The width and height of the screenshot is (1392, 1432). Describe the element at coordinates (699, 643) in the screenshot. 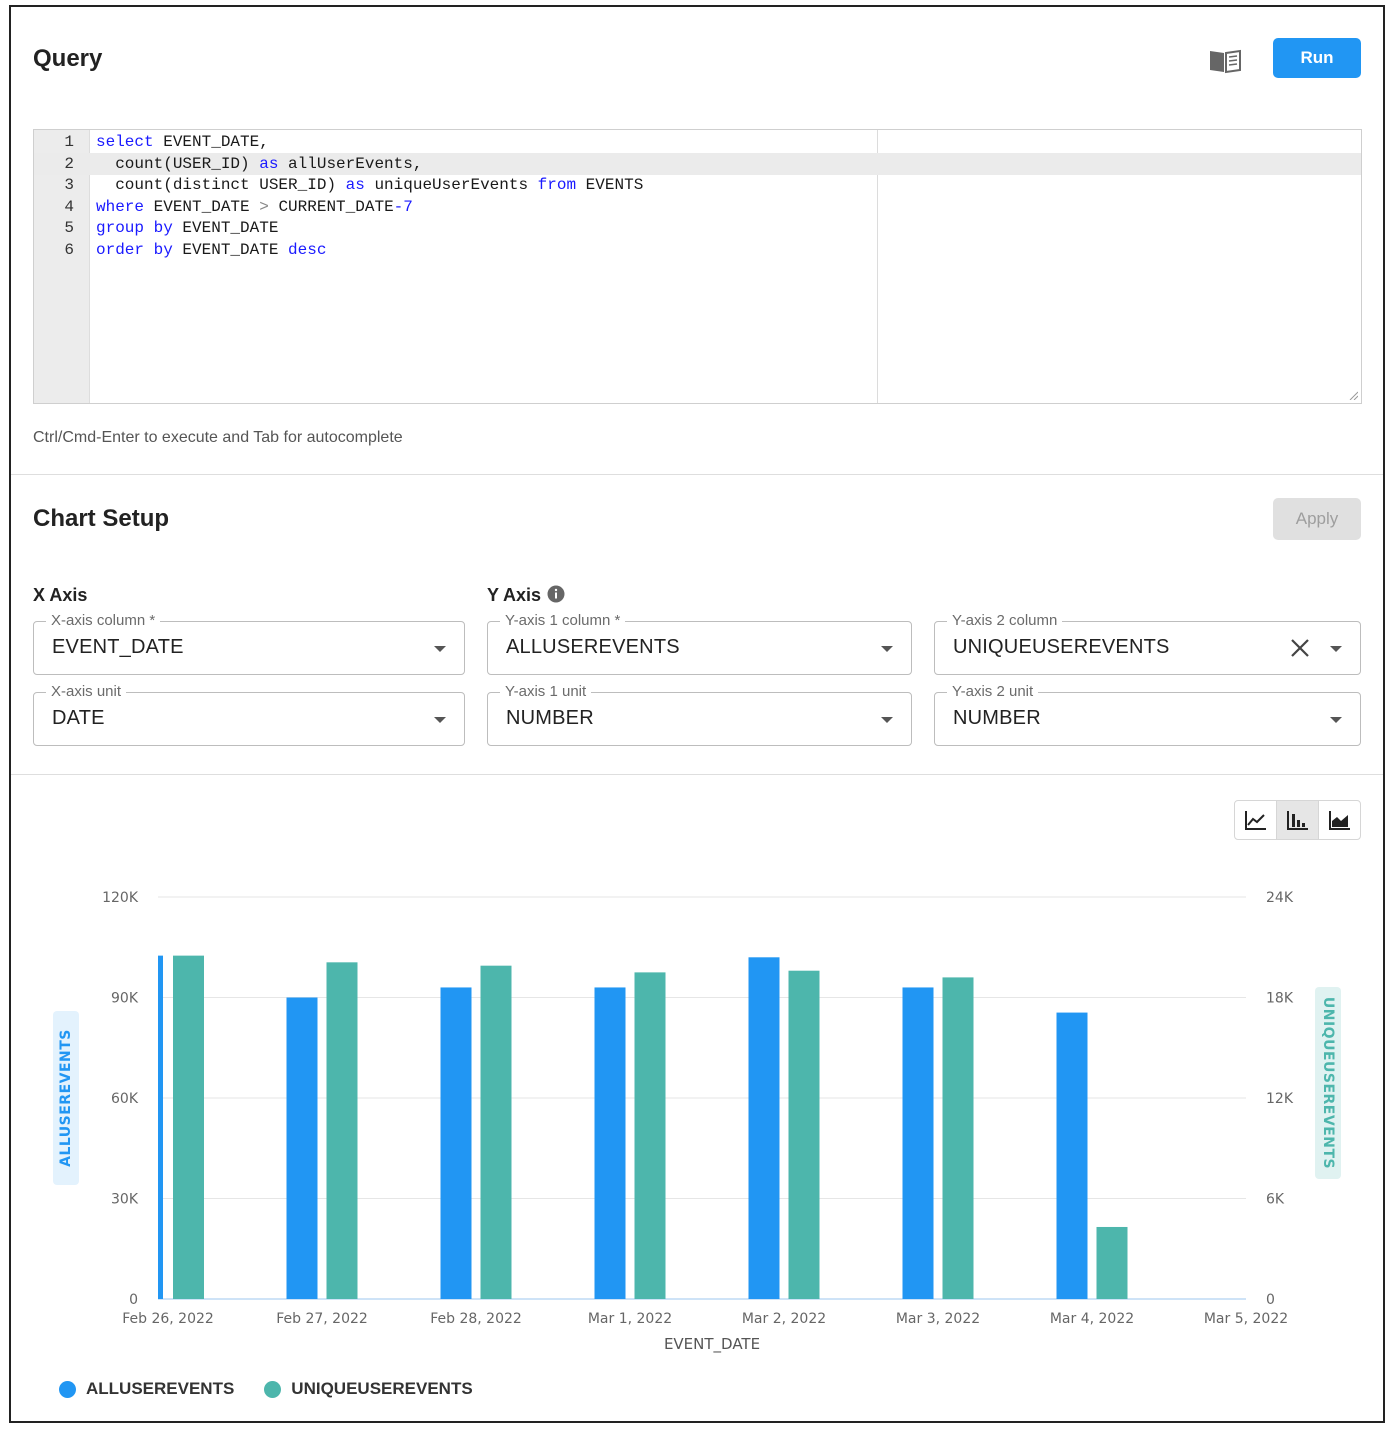

I see `y-axis-1-column-select: Y-axis 1 column * ALLUSEREVENTS` at that location.